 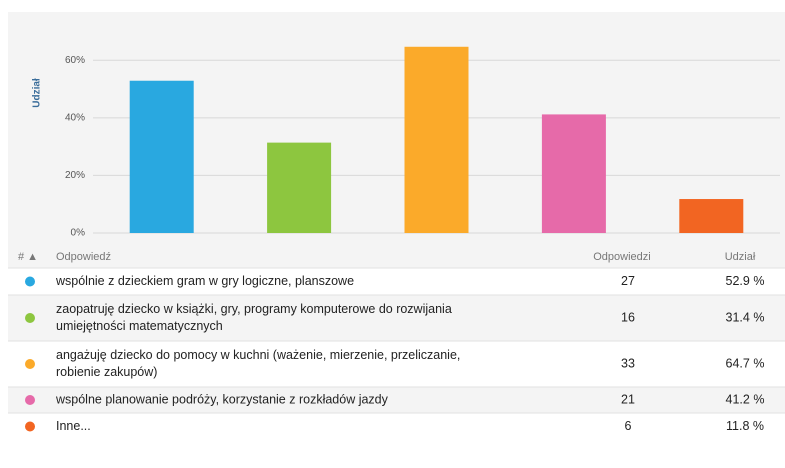 What do you see at coordinates (745, 281) in the screenshot?
I see `share: 52.9 %` at bounding box center [745, 281].